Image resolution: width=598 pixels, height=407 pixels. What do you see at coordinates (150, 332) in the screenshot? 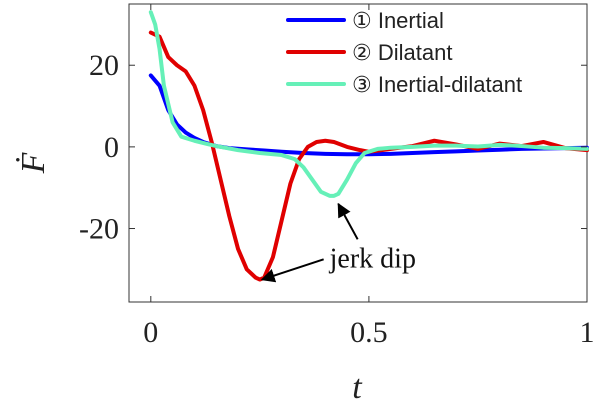
I see `x-tick-label: 0` at bounding box center [150, 332].